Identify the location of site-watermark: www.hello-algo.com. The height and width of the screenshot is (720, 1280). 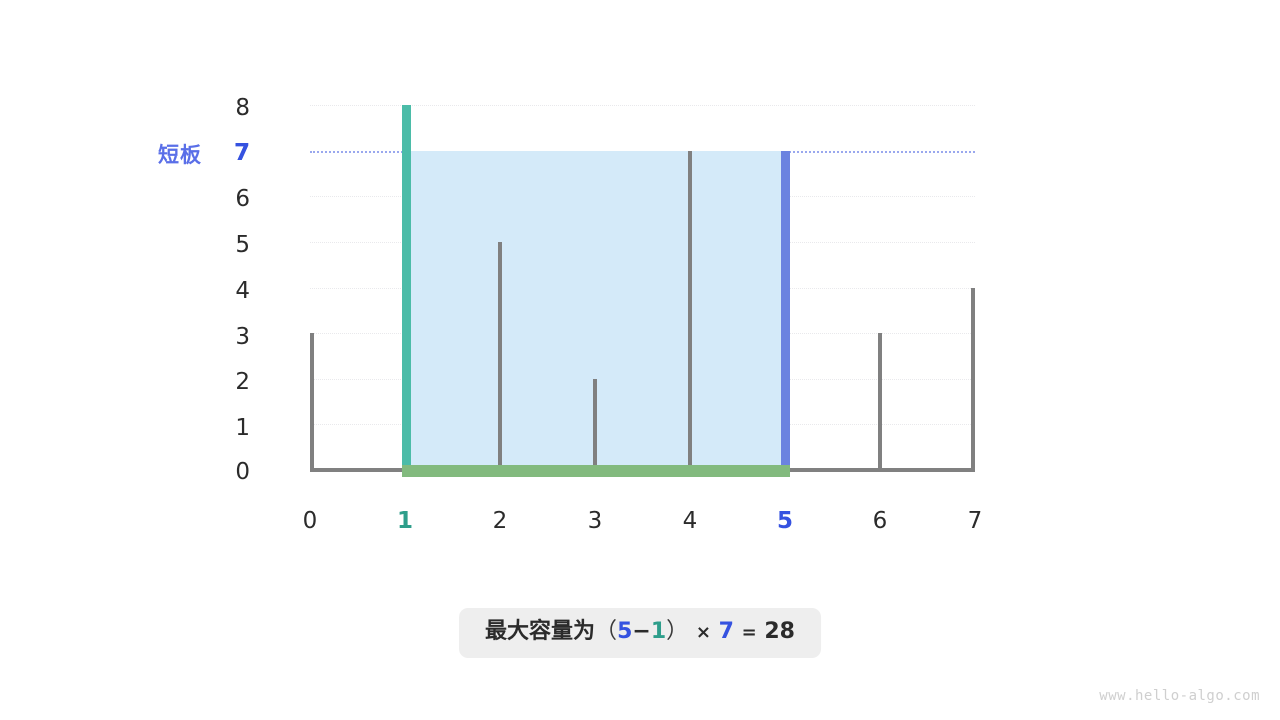
(1179, 696).